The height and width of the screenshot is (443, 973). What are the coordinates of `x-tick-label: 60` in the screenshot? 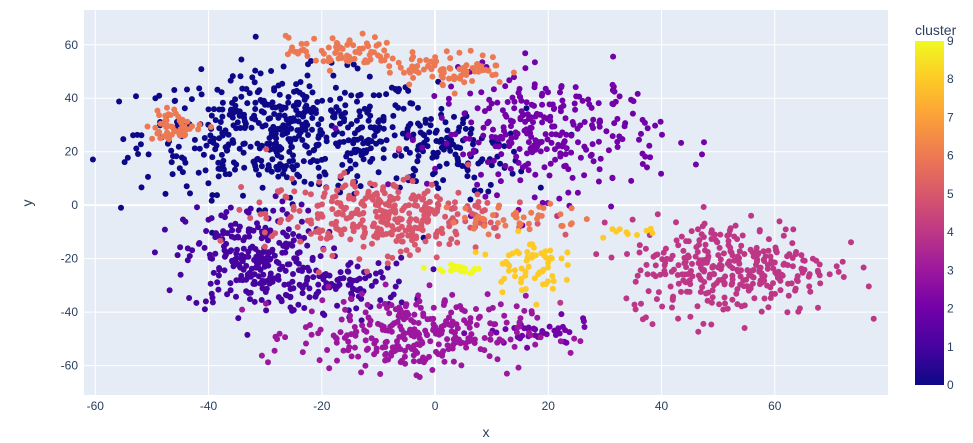 It's located at (775, 406).